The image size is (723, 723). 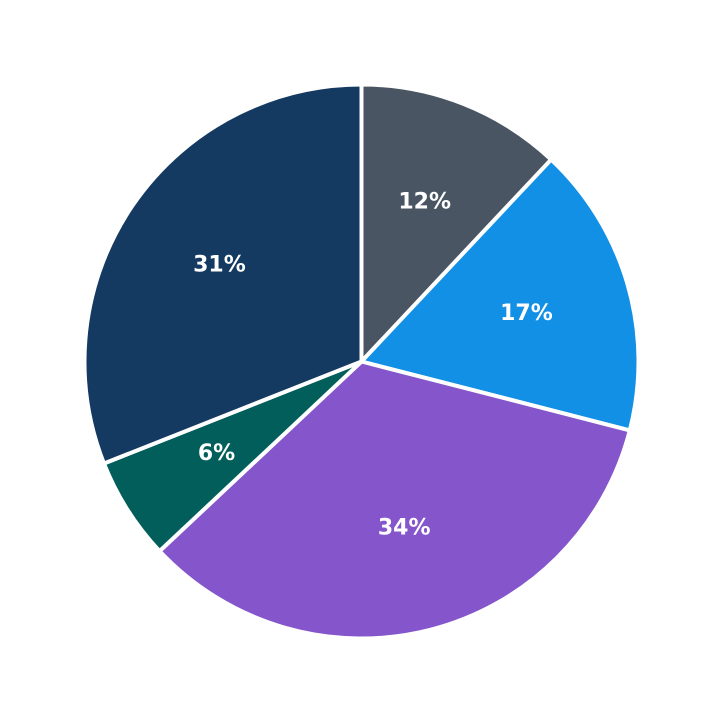 I want to click on pie-slice-label-4: 6%, so click(x=216, y=453).